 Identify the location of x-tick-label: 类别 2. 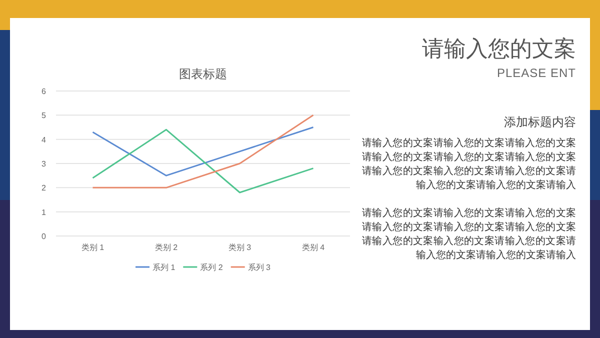
(166, 247).